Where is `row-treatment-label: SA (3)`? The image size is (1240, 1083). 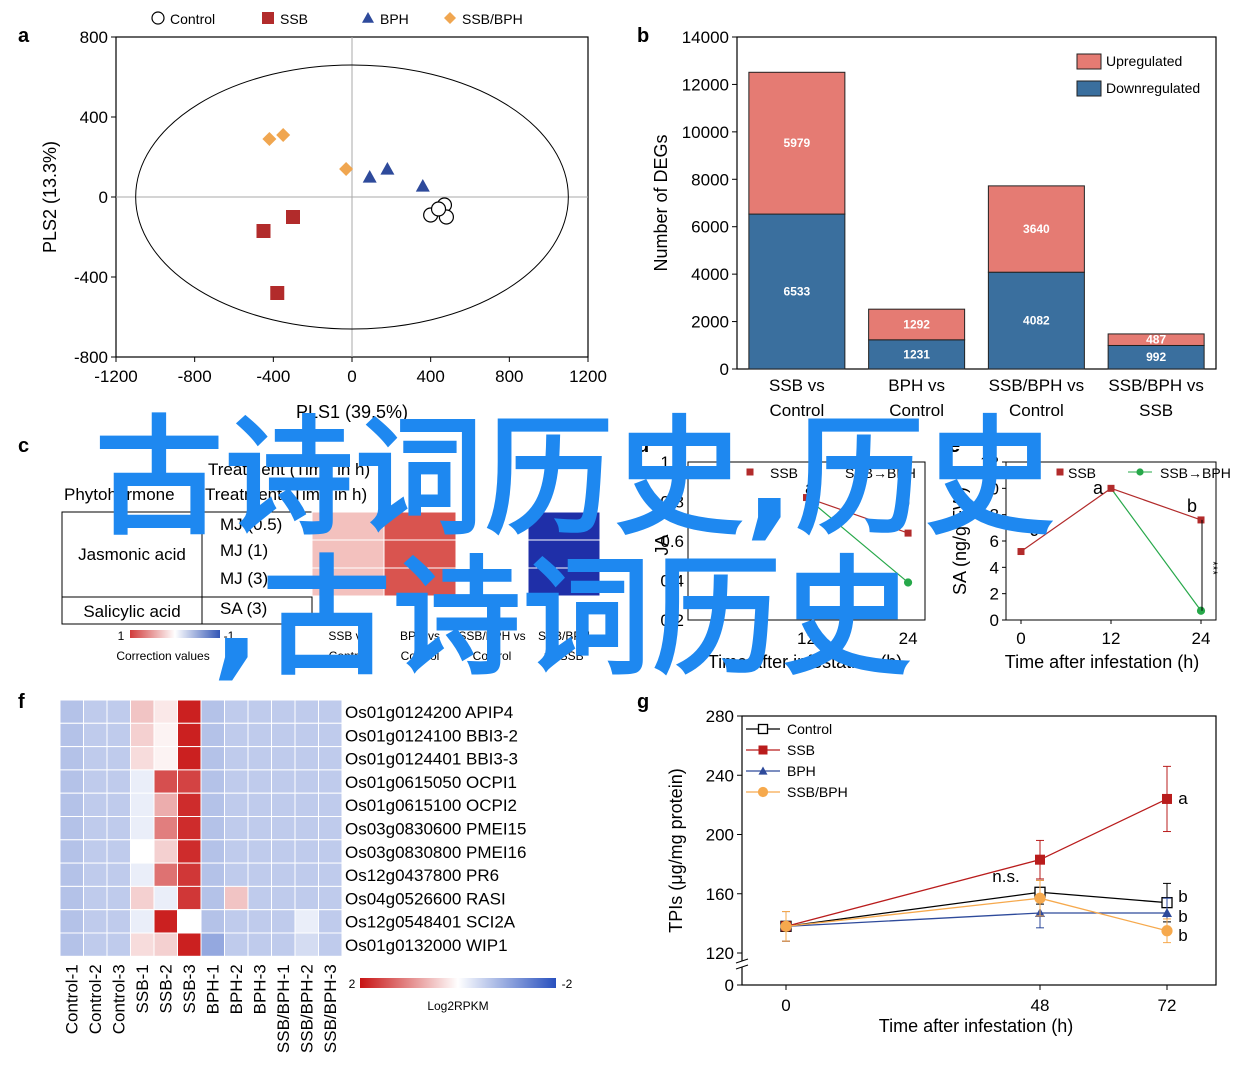 row-treatment-label: SA (3) is located at coordinates (243, 608).